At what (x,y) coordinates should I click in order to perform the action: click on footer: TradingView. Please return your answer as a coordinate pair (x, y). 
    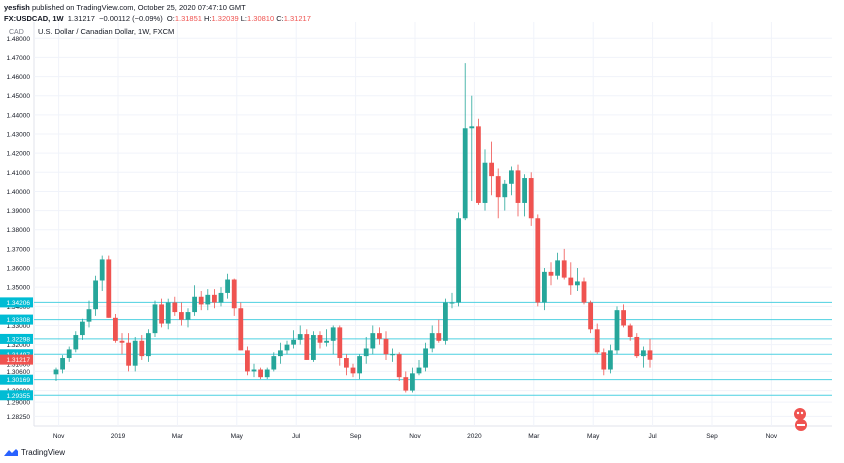
    Looking at the image, I should click on (34, 452).